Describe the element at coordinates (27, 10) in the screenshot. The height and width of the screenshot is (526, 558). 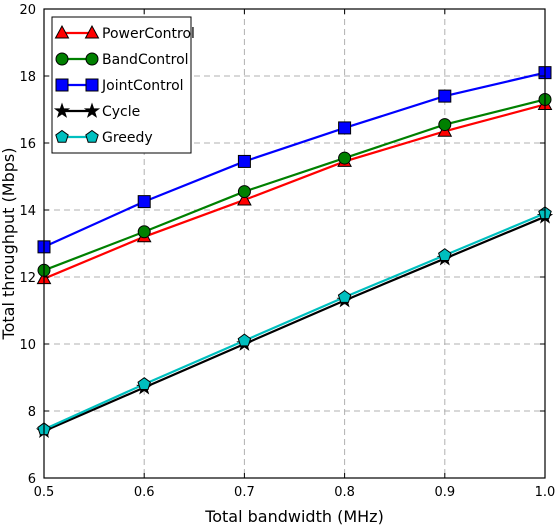
I see `y-tick-label: 20` at that location.